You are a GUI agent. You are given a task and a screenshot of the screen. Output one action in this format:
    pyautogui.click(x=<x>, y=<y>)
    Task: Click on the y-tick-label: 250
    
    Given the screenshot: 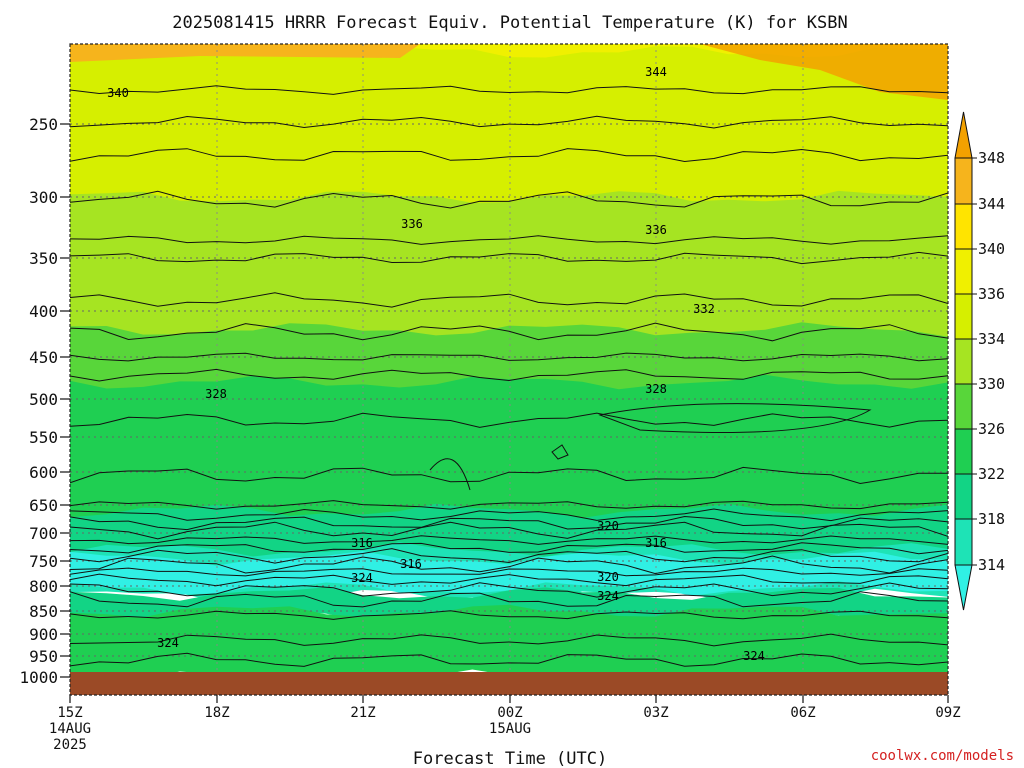 What is the action you would take?
    pyautogui.click(x=43, y=124)
    